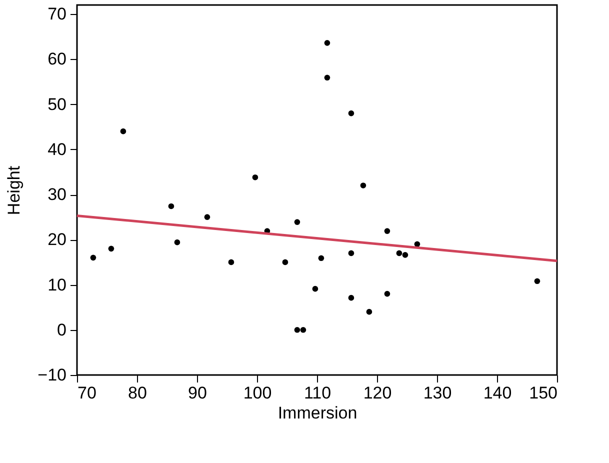 The width and height of the screenshot is (609, 463). I want to click on x-tick-label: 90, so click(197, 393).